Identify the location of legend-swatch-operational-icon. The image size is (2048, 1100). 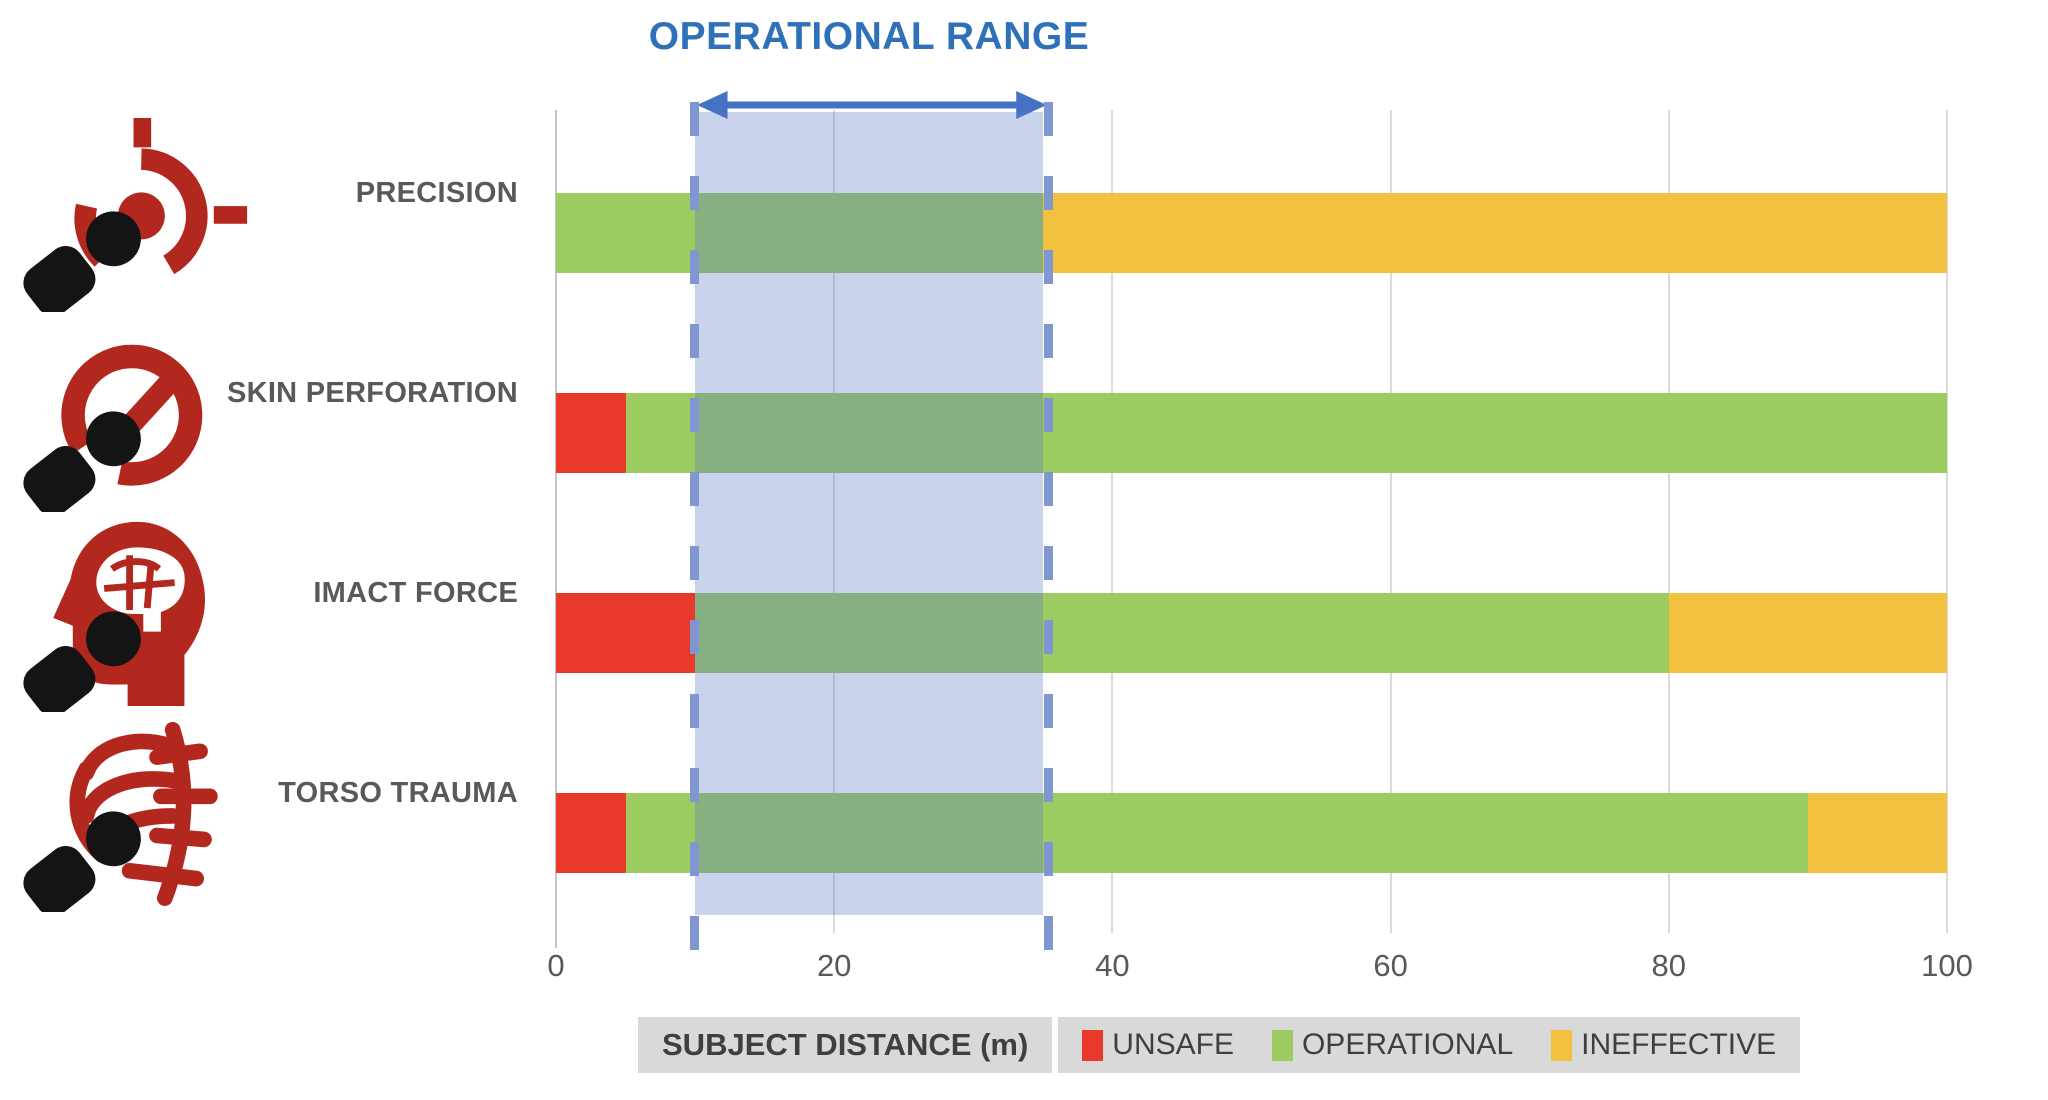
(1282, 1045).